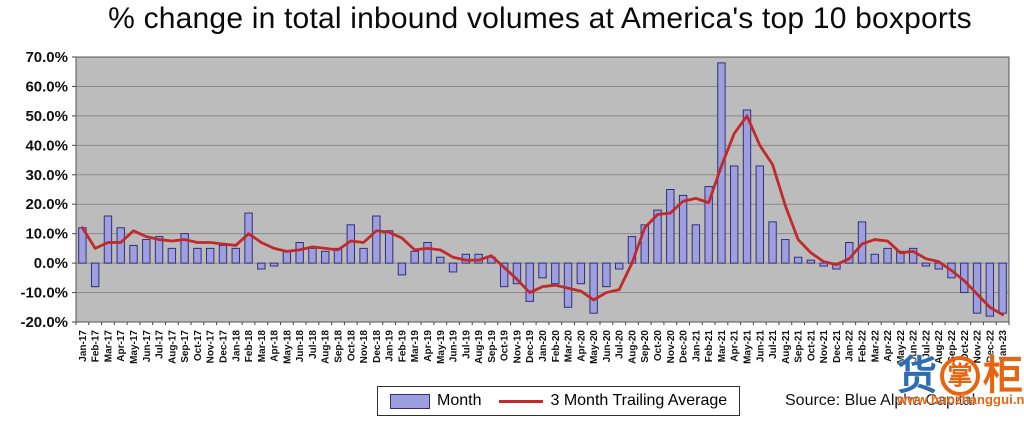 Image resolution: width=1024 pixels, height=422 pixels. I want to click on y-axis-label: 0.0%, so click(51, 263).